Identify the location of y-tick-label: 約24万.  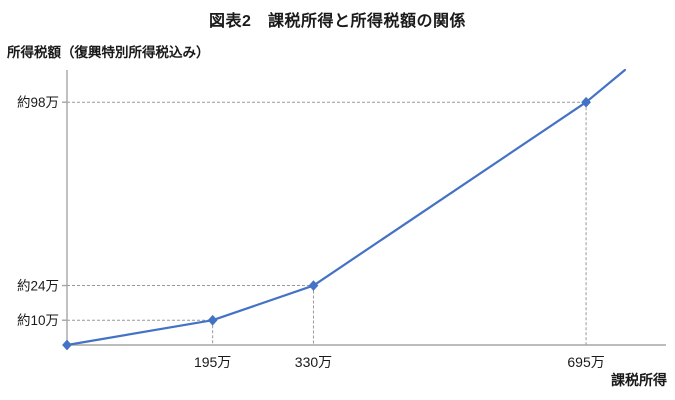
(38, 286).